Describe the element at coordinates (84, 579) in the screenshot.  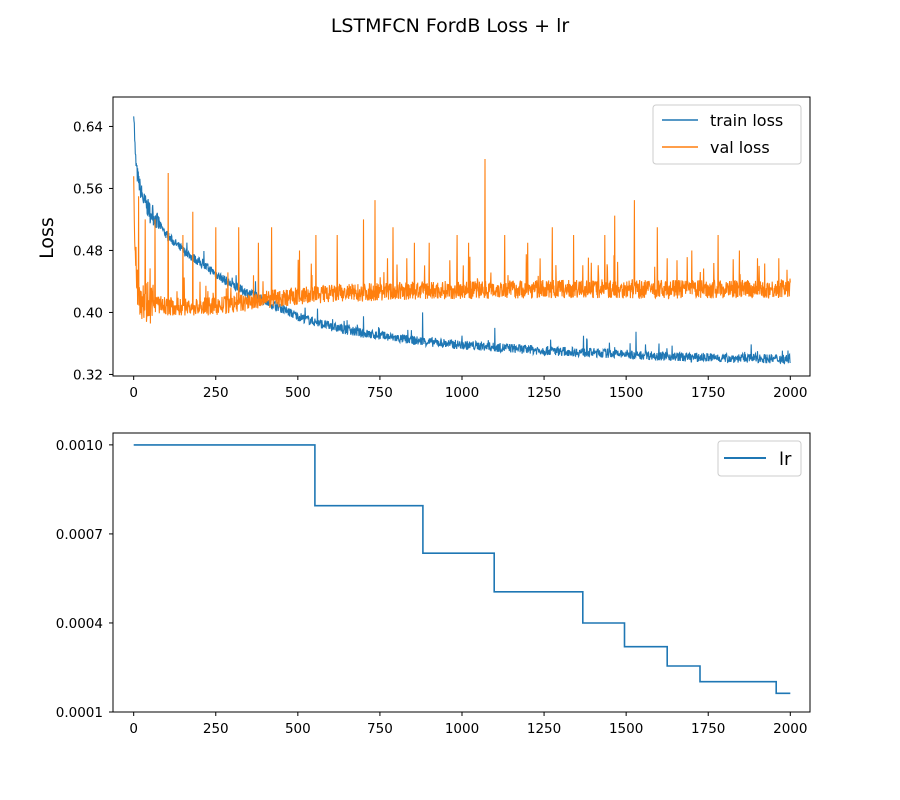
I see `lr-y-ticks: 0.0001 0.0004 0.0007 0.0010` at that location.